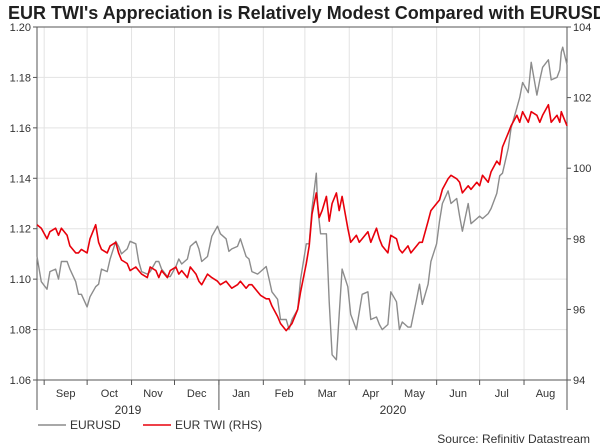 The height and width of the screenshot is (448, 600). I want to click on y-left-tick-label: 1.18, so click(20, 78).